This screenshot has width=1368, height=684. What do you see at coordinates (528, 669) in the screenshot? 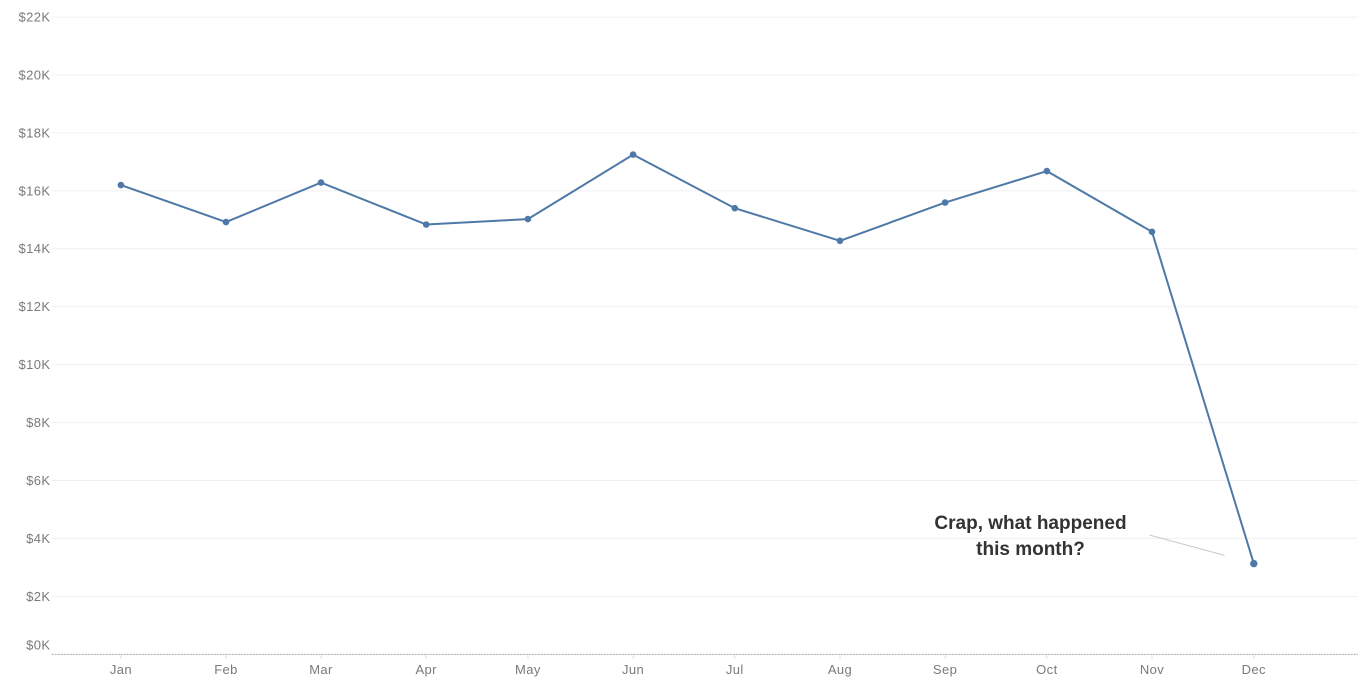
I see `svg-text: May` at bounding box center [528, 669].